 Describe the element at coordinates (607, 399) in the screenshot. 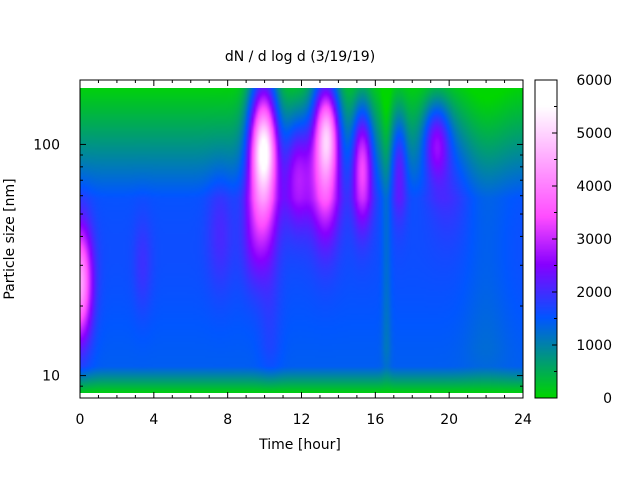

I see `colorbar-tick-label: 0` at that location.